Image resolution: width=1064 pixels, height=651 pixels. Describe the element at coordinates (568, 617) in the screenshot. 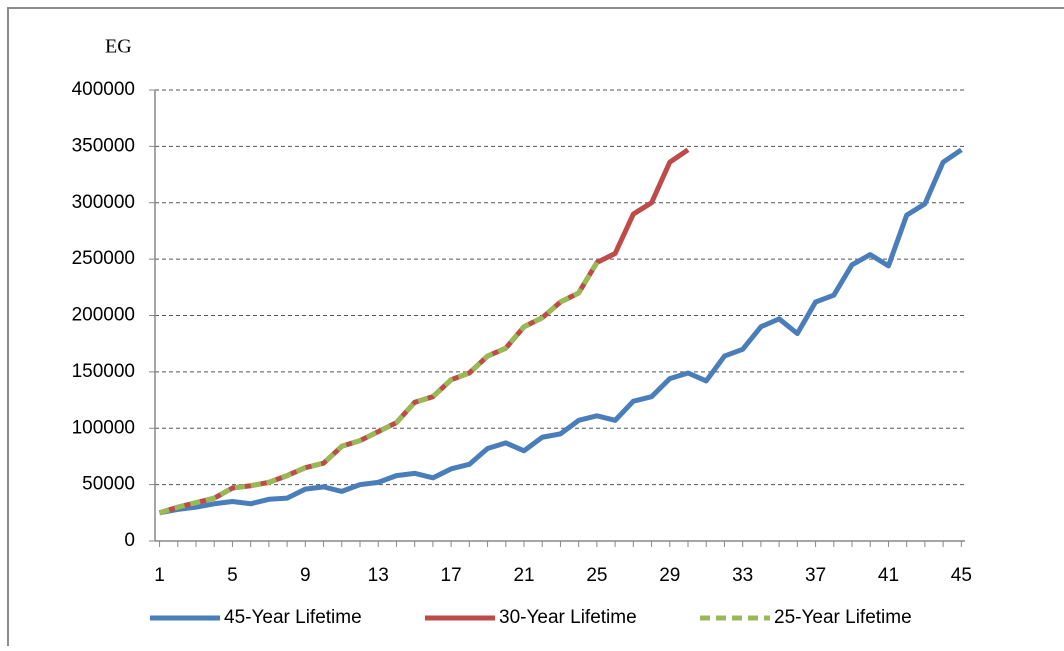

I see `legend-label: 30-Year Lifetime` at that location.